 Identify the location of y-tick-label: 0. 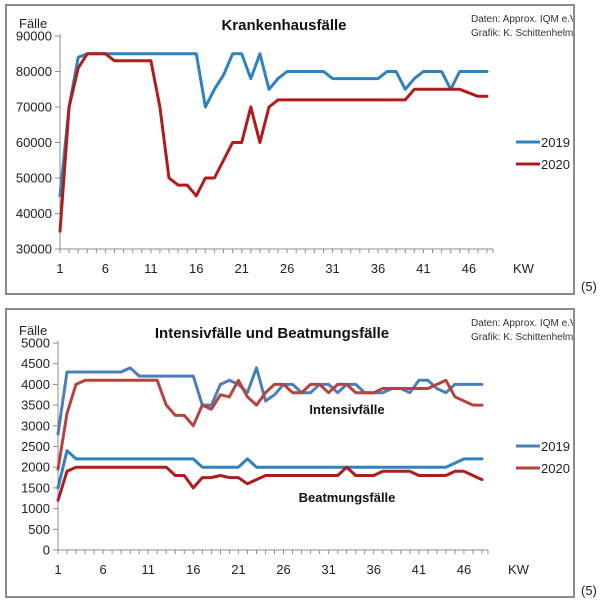
(46, 550).